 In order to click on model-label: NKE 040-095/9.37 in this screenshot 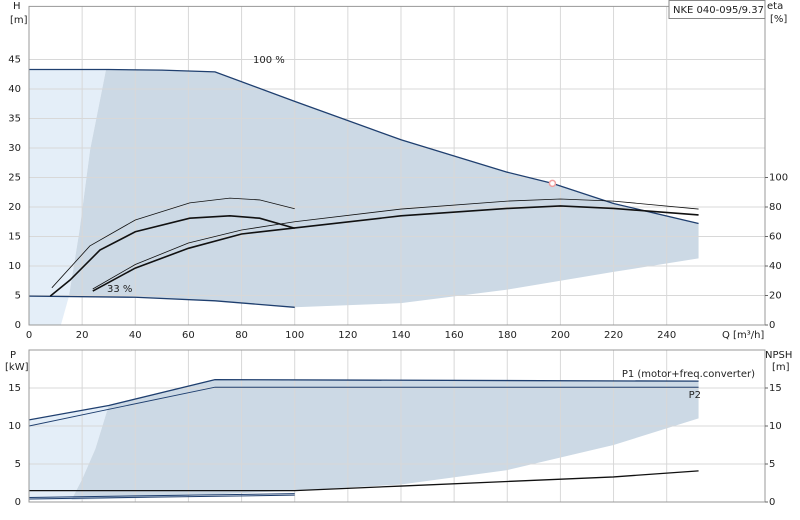, I will do `click(718, 10)`.